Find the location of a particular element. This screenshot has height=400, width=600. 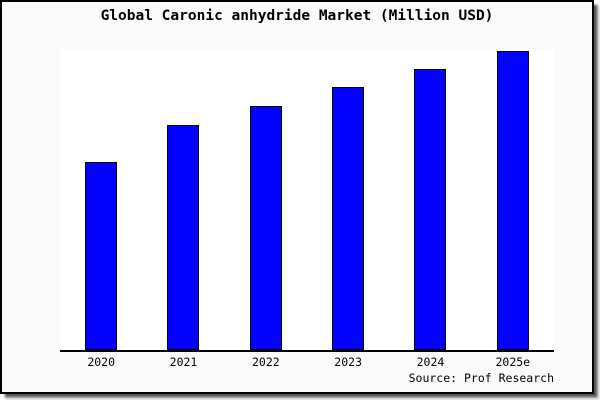

x-tick-label-2025e: 2025e is located at coordinates (513, 362).